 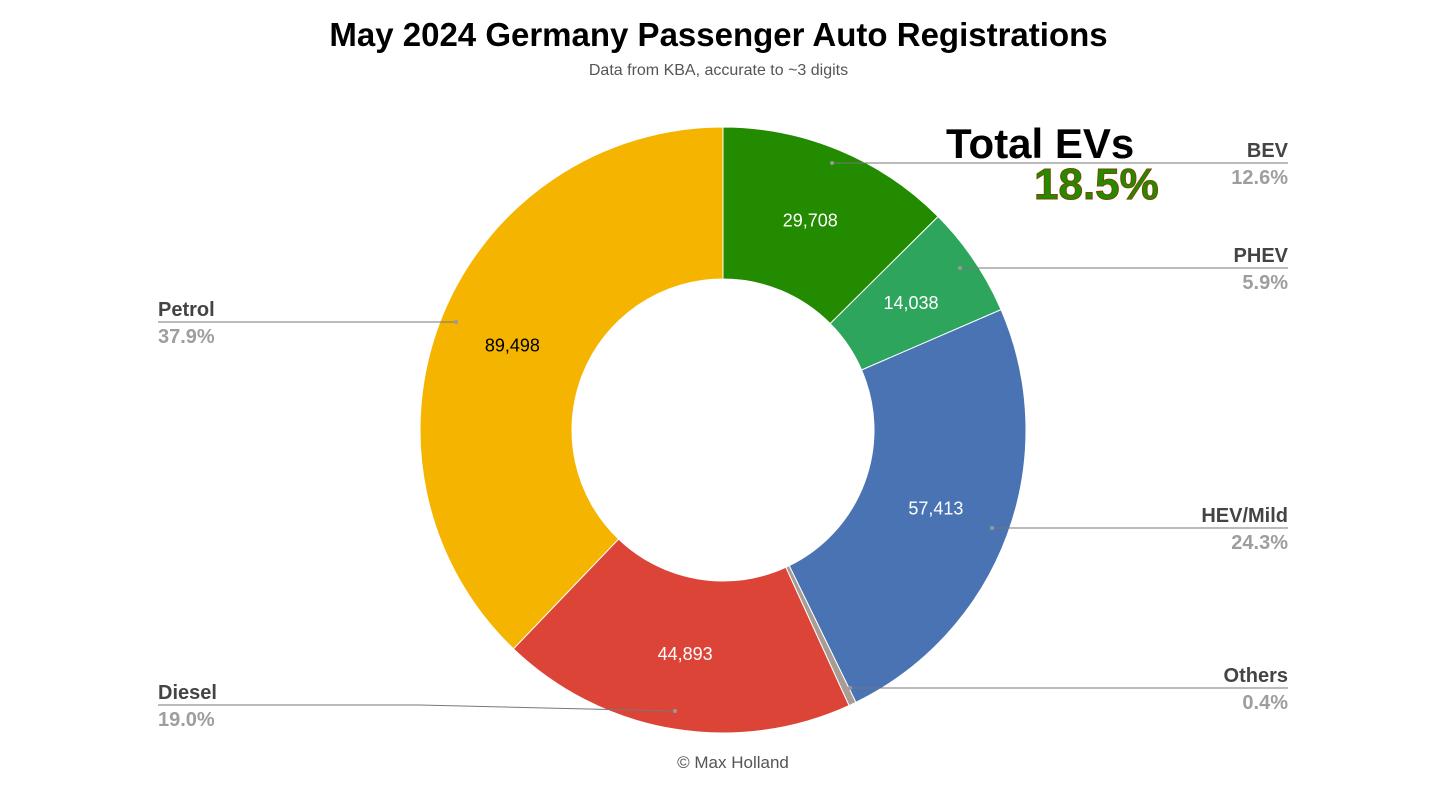 What do you see at coordinates (512, 345) in the screenshot?
I see `value-label-petrol: 89,498` at bounding box center [512, 345].